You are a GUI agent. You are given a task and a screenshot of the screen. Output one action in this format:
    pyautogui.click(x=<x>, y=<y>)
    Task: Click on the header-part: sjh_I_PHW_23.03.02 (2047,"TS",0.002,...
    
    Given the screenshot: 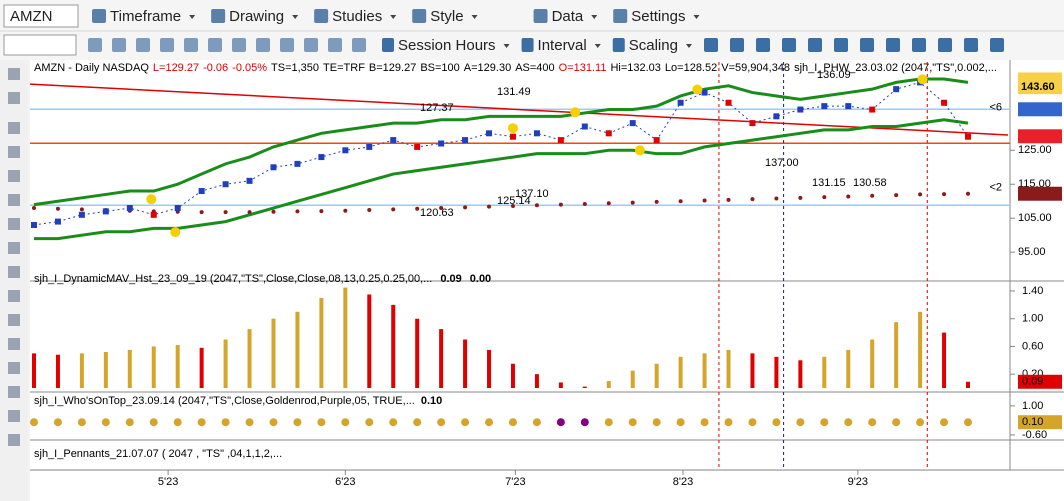 What is the action you would take?
    pyautogui.click(x=895, y=68)
    